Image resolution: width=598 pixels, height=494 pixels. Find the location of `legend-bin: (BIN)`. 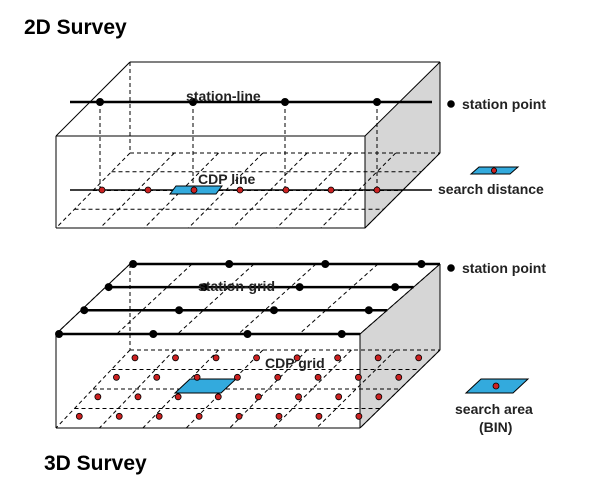

legend-bin: (BIN) is located at coordinates (495, 427).